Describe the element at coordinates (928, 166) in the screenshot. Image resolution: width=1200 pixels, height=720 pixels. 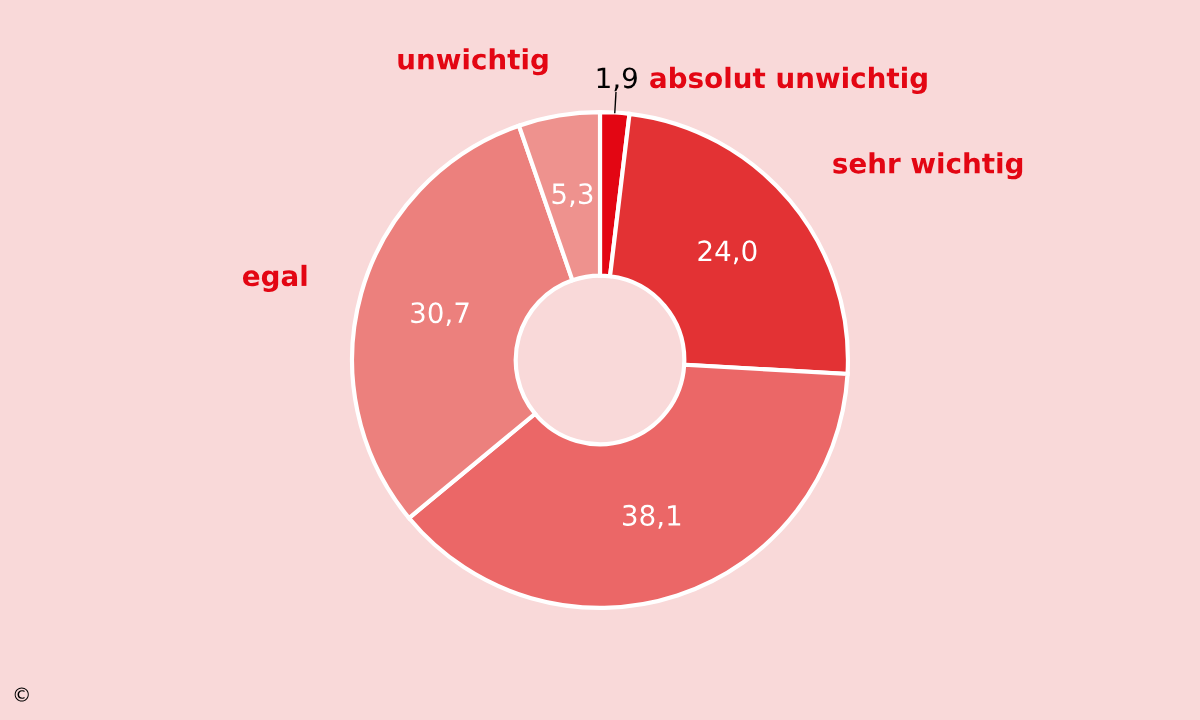
I see `slice-label: sehr wichtig` at that location.